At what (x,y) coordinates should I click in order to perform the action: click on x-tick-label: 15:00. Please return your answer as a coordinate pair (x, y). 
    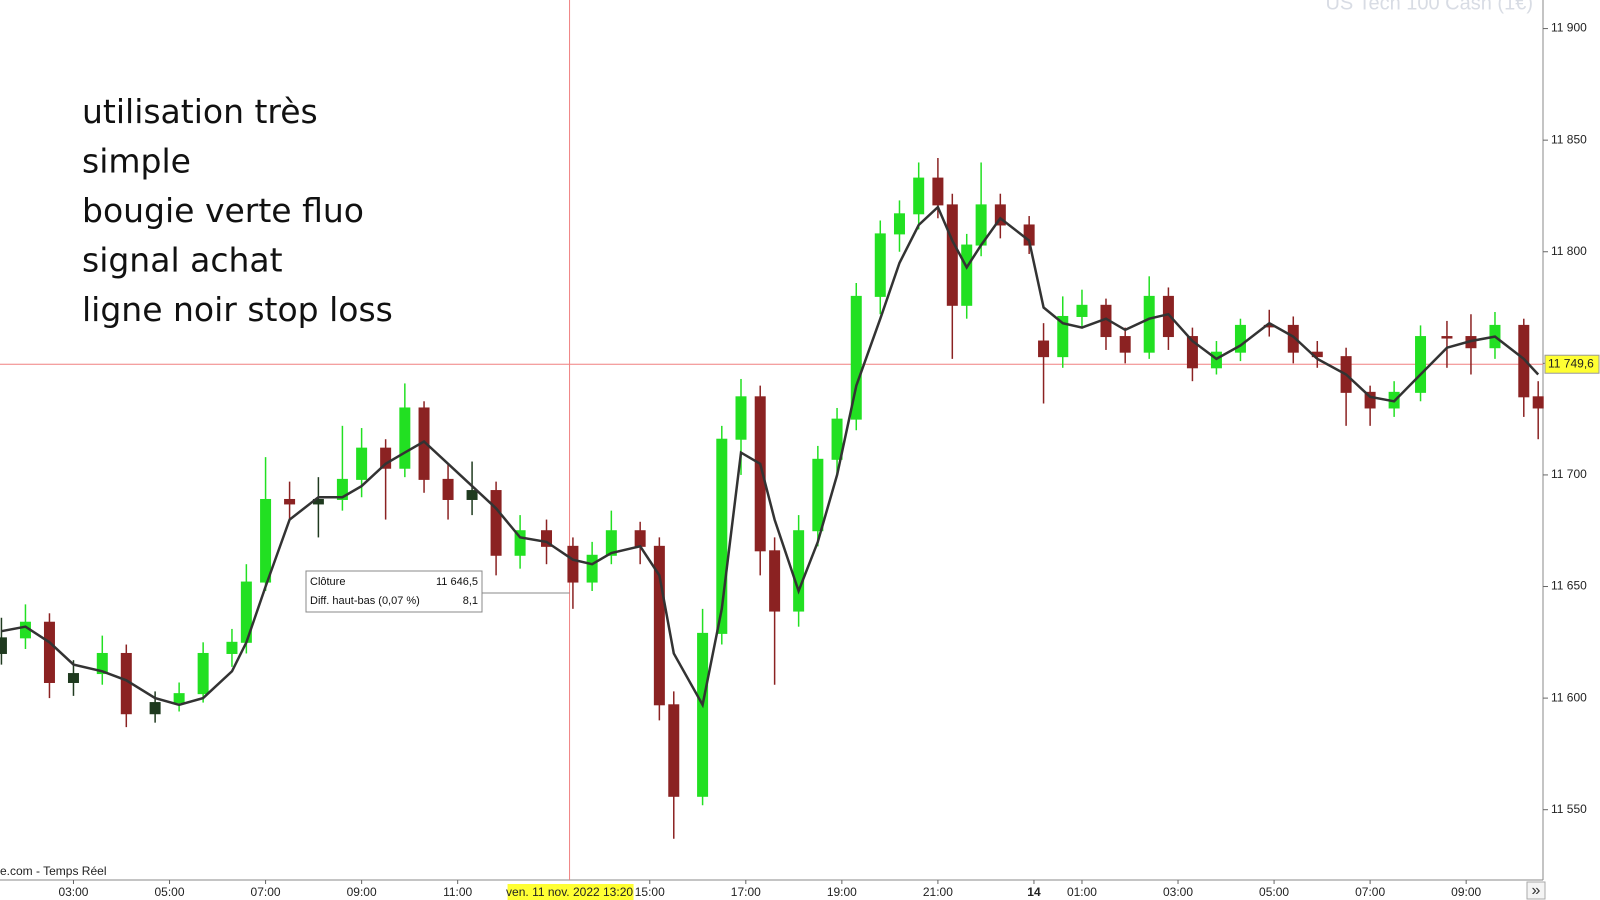
    Looking at the image, I should click on (650, 892).